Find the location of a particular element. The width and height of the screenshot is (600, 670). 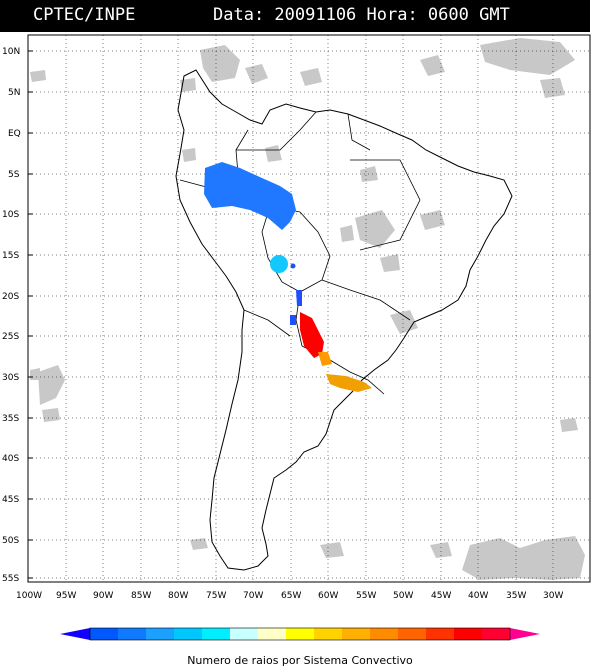

legend-arrow-right is located at coordinates (525, 634).